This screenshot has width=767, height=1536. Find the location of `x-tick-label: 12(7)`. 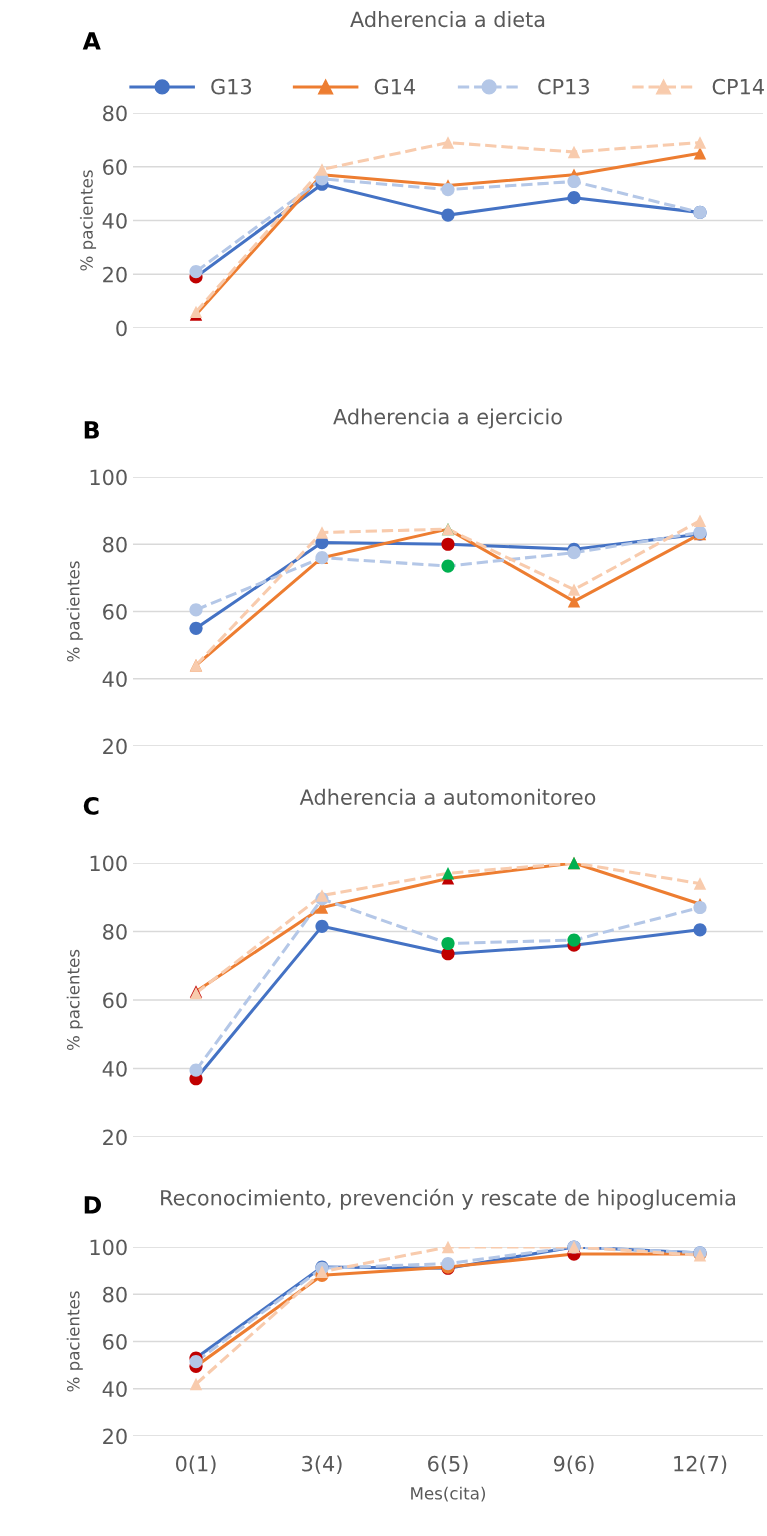

x-tick-label: 12(7) is located at coordinates (700, 1465).